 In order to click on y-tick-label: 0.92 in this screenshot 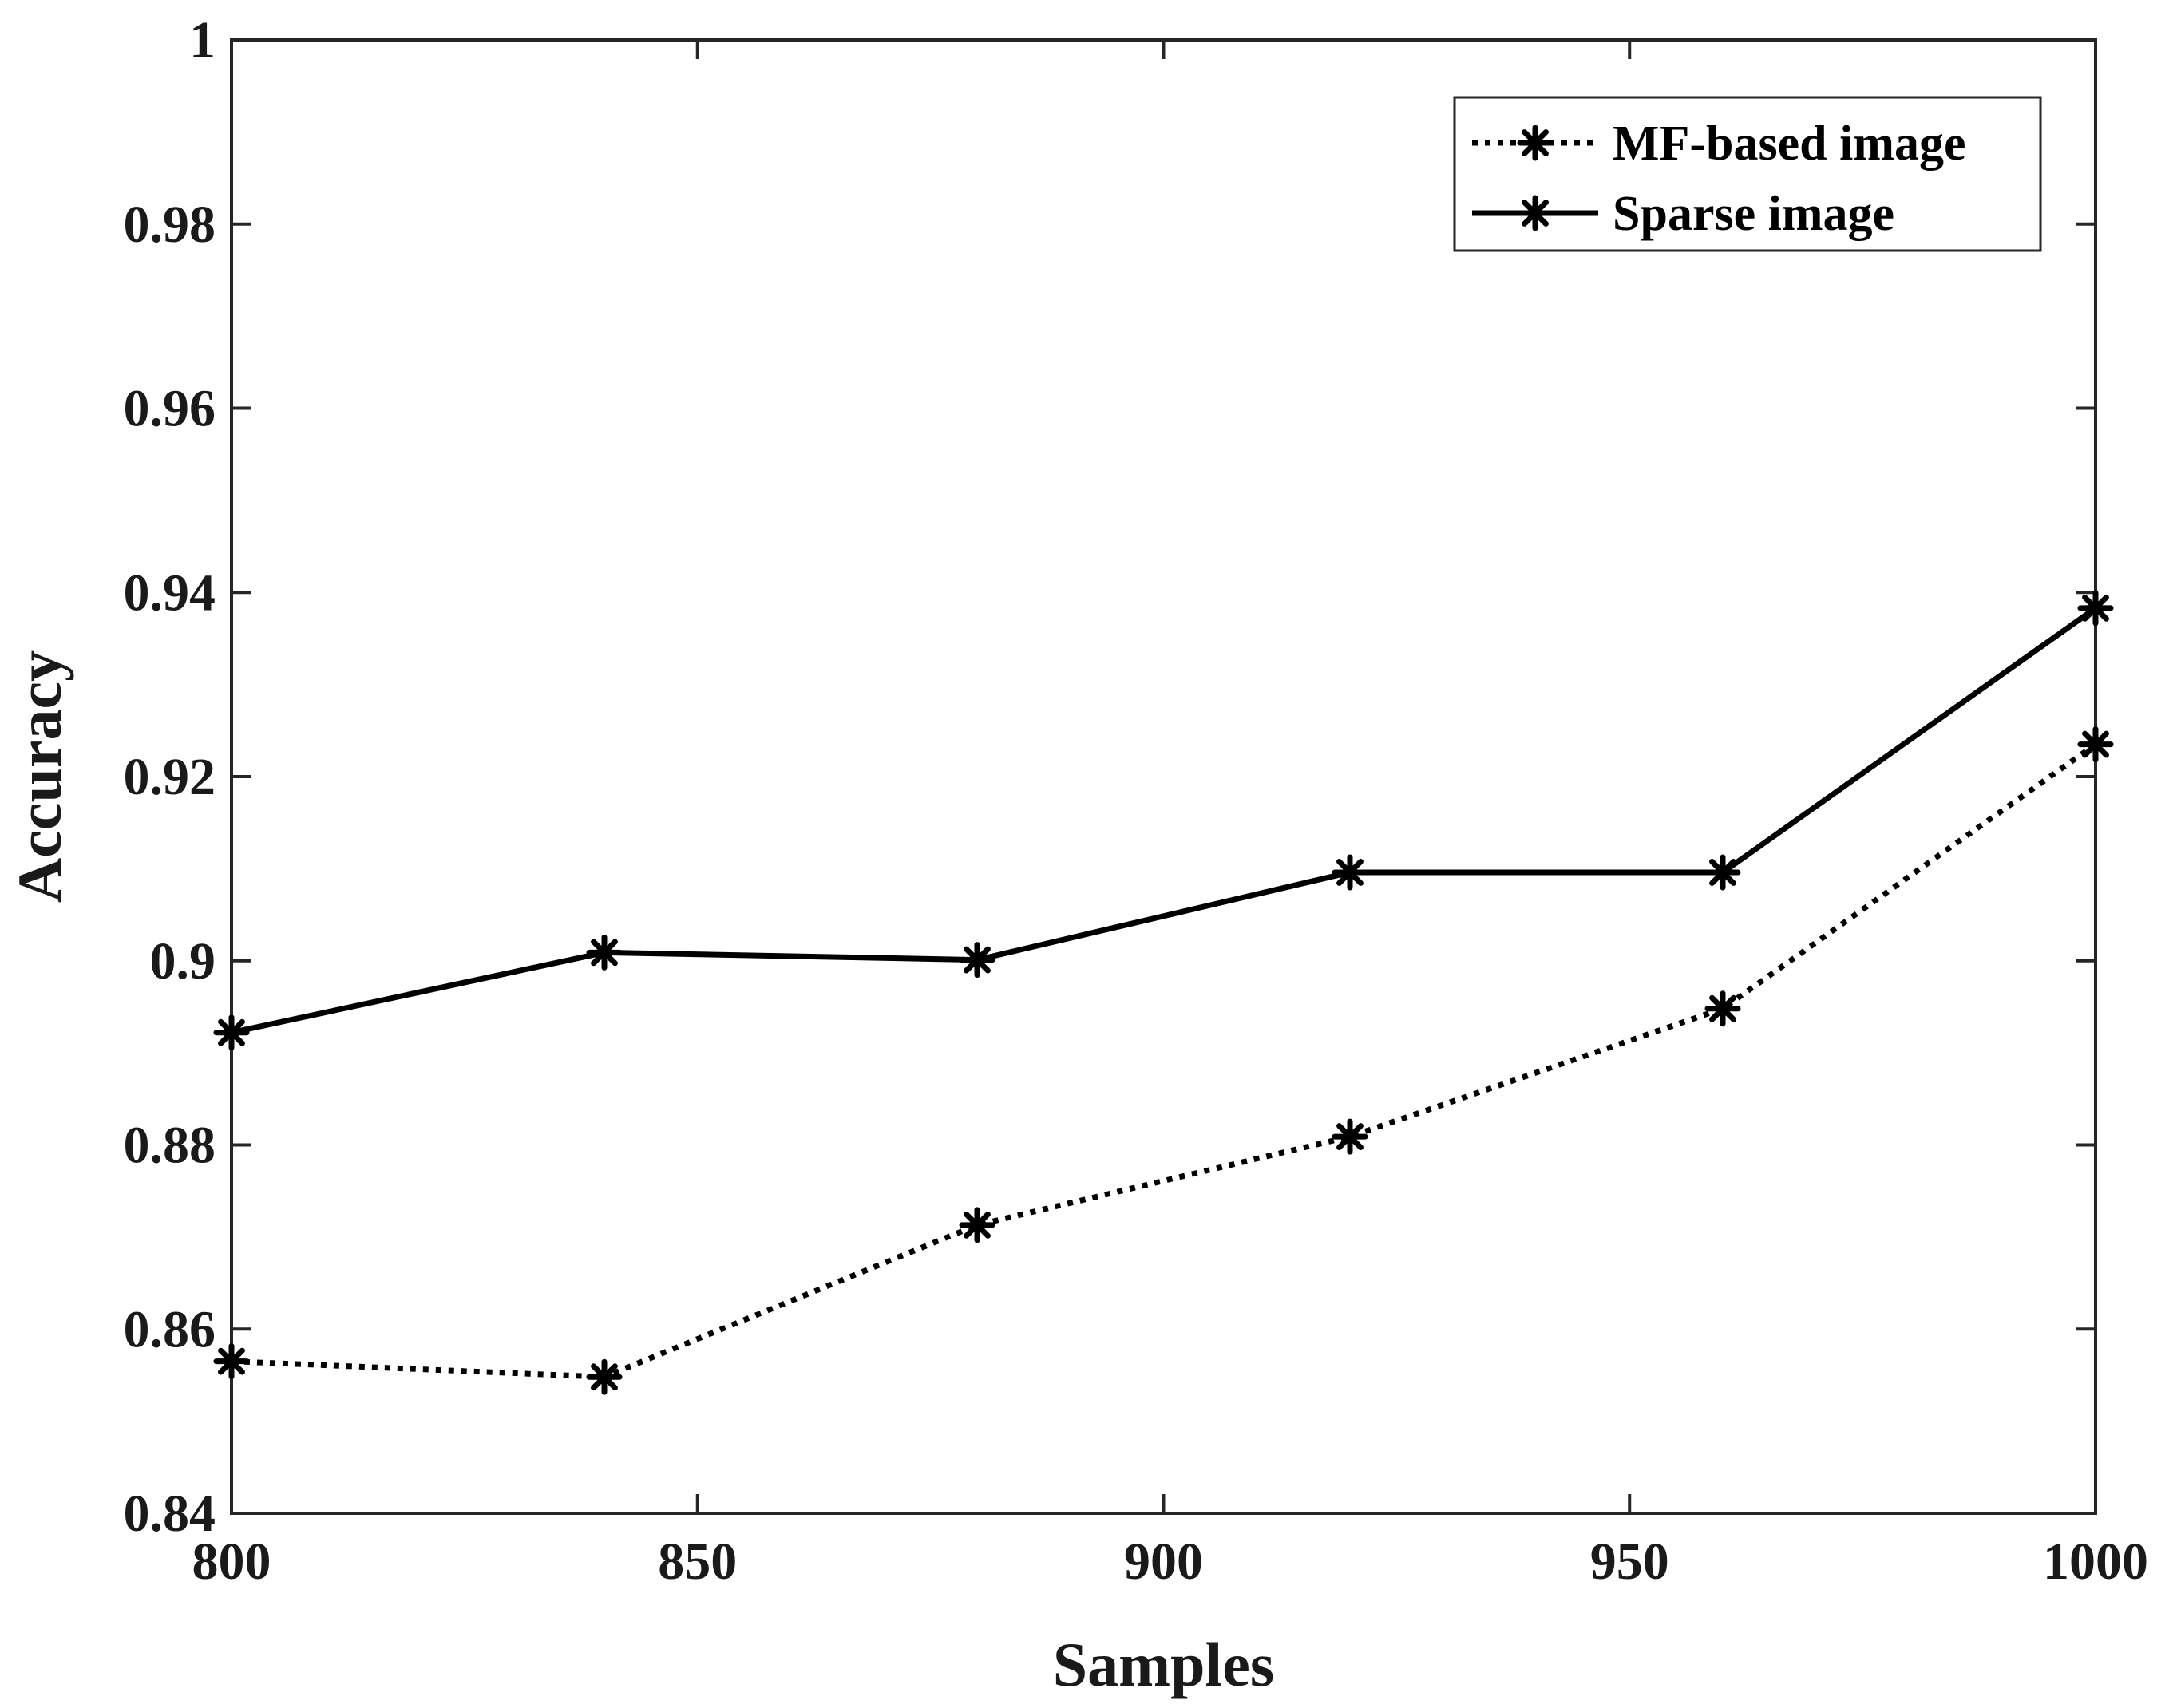, I will do `click(170, 777)`.